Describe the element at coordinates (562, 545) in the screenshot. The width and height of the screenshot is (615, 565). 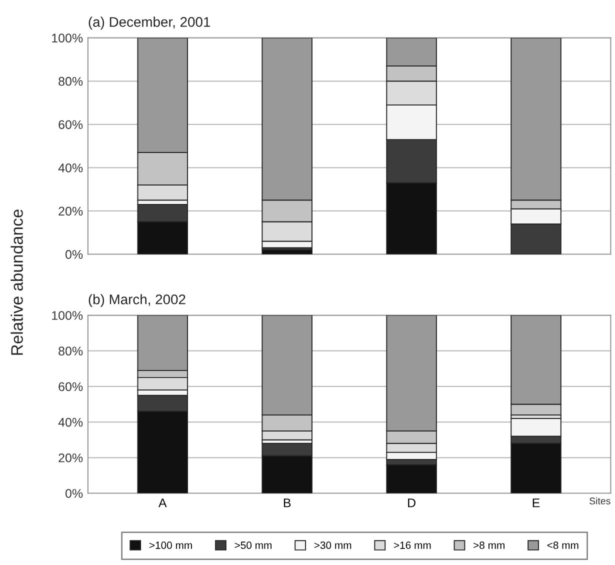
I see `legend-label: <8 mm` at that location.